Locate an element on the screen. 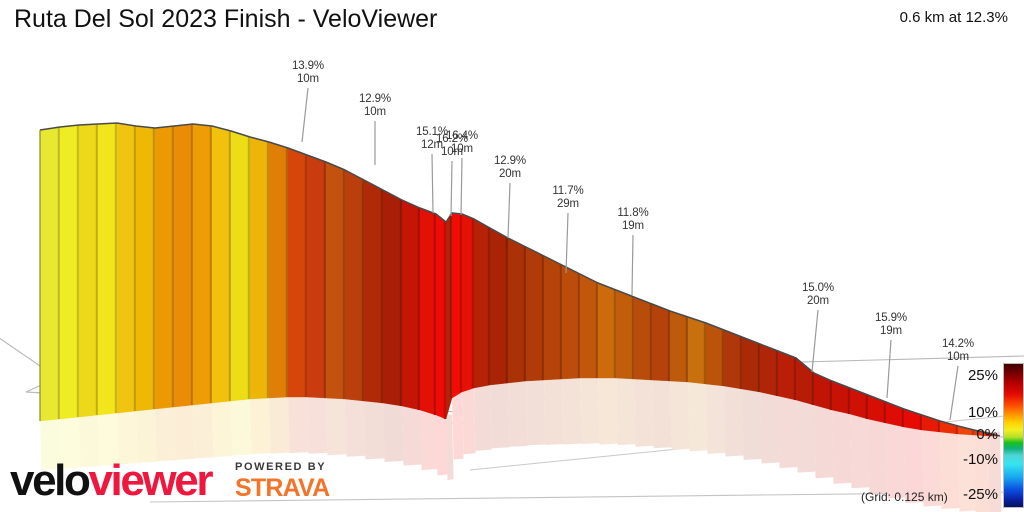 The width and height of the screenshot is (1024, 512). logo-wordmark: veloviewer is located at coordinates (111, 480).